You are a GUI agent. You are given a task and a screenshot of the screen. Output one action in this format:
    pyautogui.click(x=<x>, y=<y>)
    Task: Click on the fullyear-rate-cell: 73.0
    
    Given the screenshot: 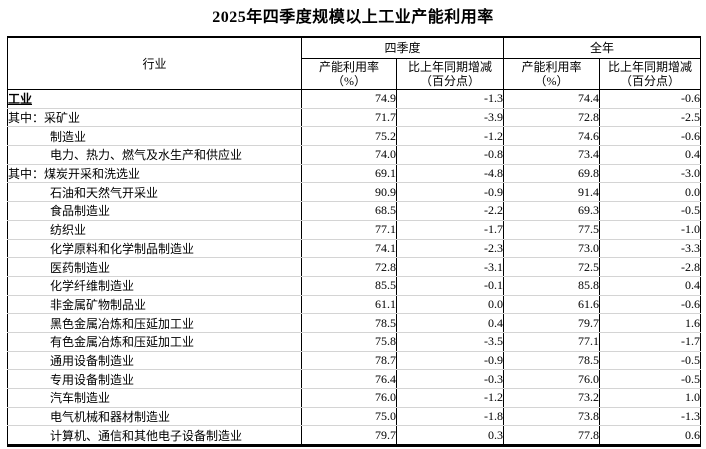 What is the action you would take?
    pyautogui.click(x=552, y=249)
    